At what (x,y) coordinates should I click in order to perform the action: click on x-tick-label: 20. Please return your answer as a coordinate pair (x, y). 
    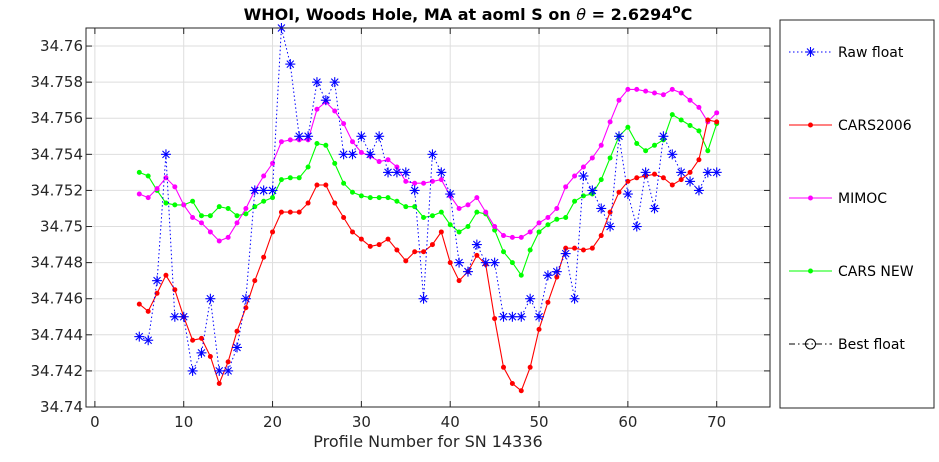
    Looking at the image, I should click on (272, 422).